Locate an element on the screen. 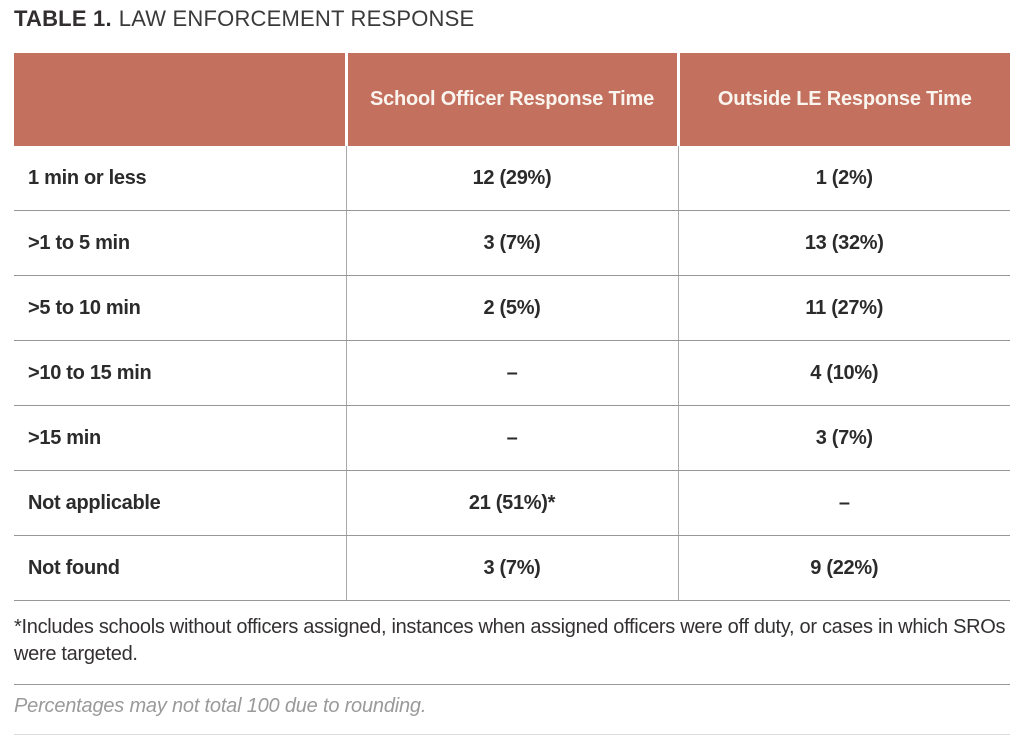 The width and height of the screenshot is (1024, 738). cell-school-officer: 2 (5%) is located at coordinates (511, 308).